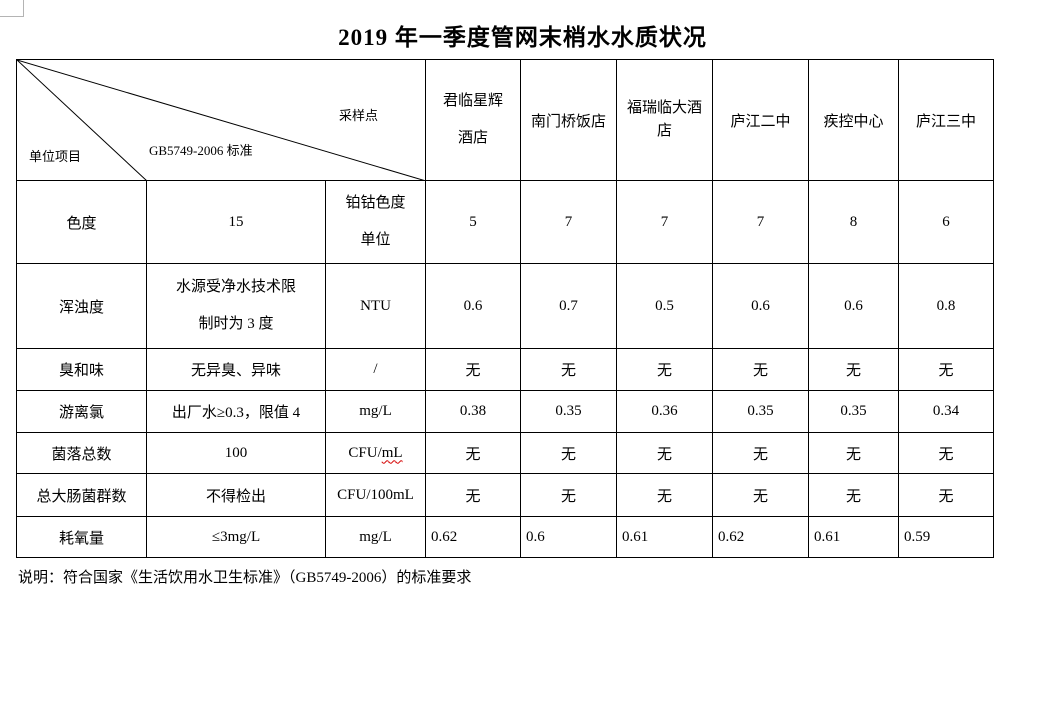 The height and width of the screenshot is (706, 1045). Describe the element at coordinates (236, 453) in the screenshot. I see `standard-cell: 100` at that location.